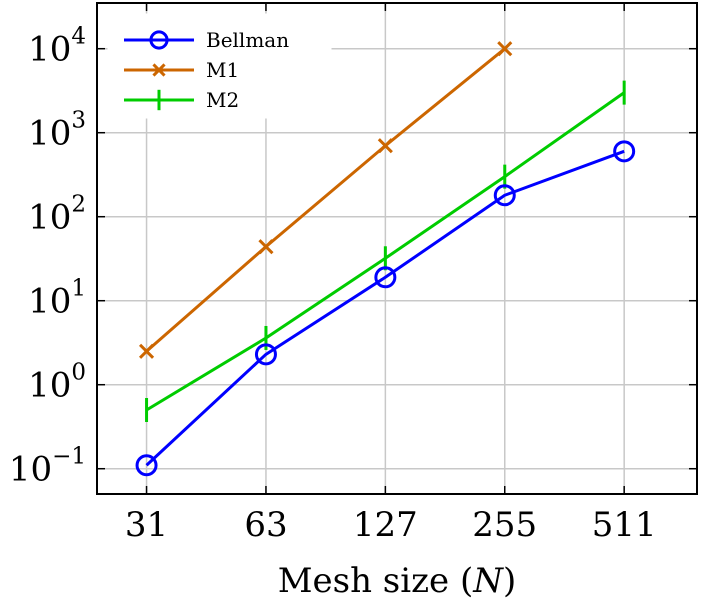  I want to click on x-tick-label: 511, so click(624, 525).